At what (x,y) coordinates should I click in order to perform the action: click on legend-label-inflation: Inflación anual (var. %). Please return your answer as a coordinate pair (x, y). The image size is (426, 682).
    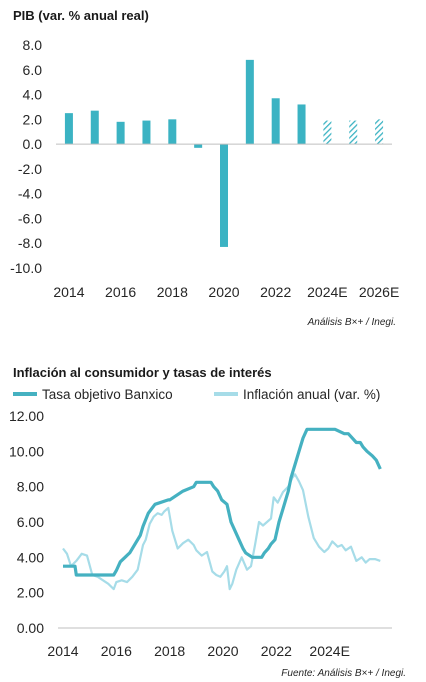
    Looking at the image, I should click on (311, 394).